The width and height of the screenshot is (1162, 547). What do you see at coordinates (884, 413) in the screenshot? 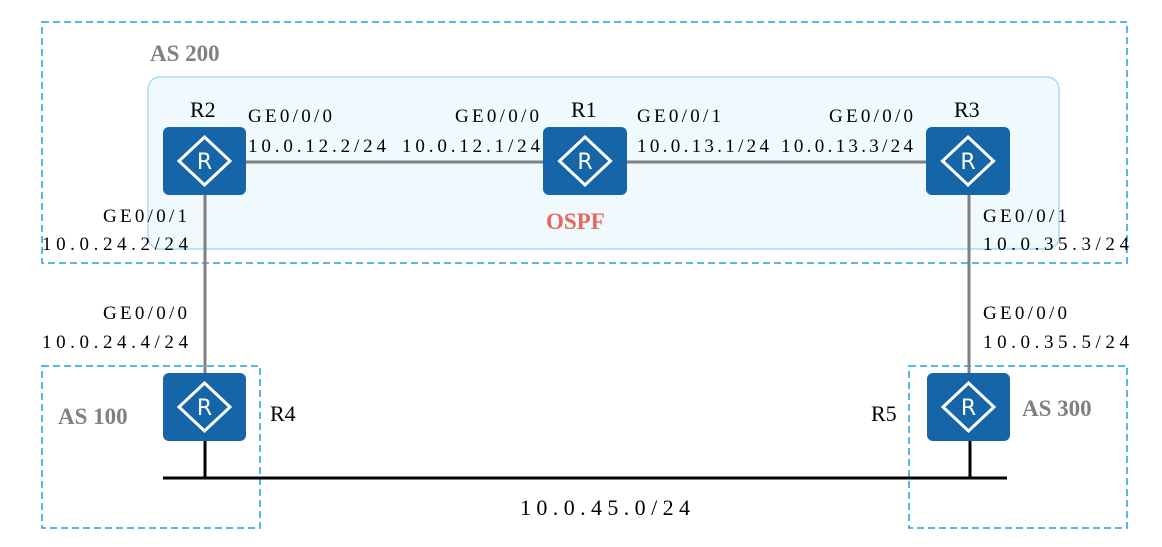
I see `router-r5-name: R5` at bounding box center [884, 413].